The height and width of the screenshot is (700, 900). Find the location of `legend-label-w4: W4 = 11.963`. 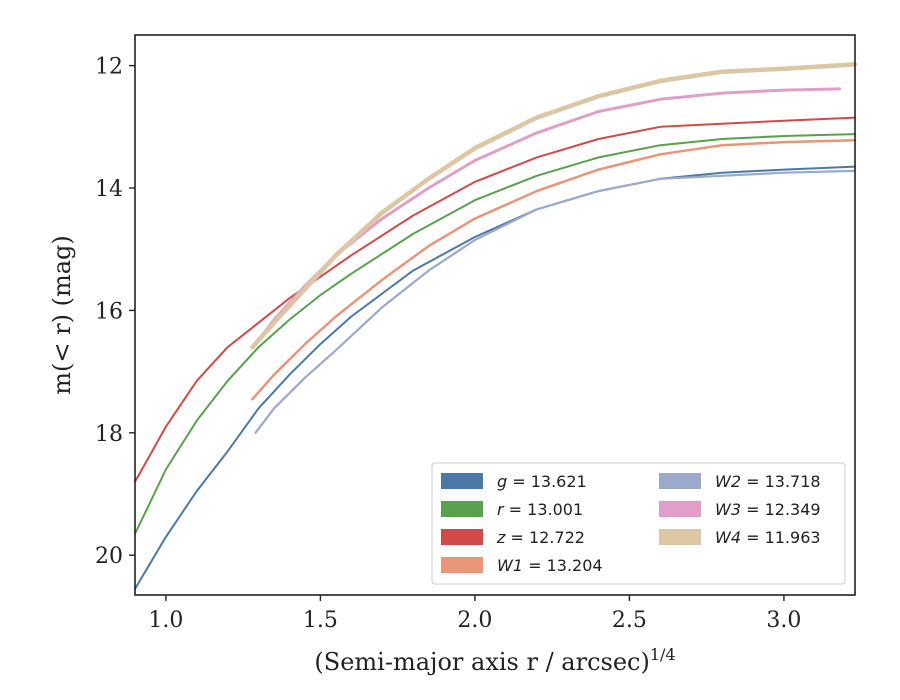

legend-label-w4: W4 = 11.963 is located at coordinates (768, 537).